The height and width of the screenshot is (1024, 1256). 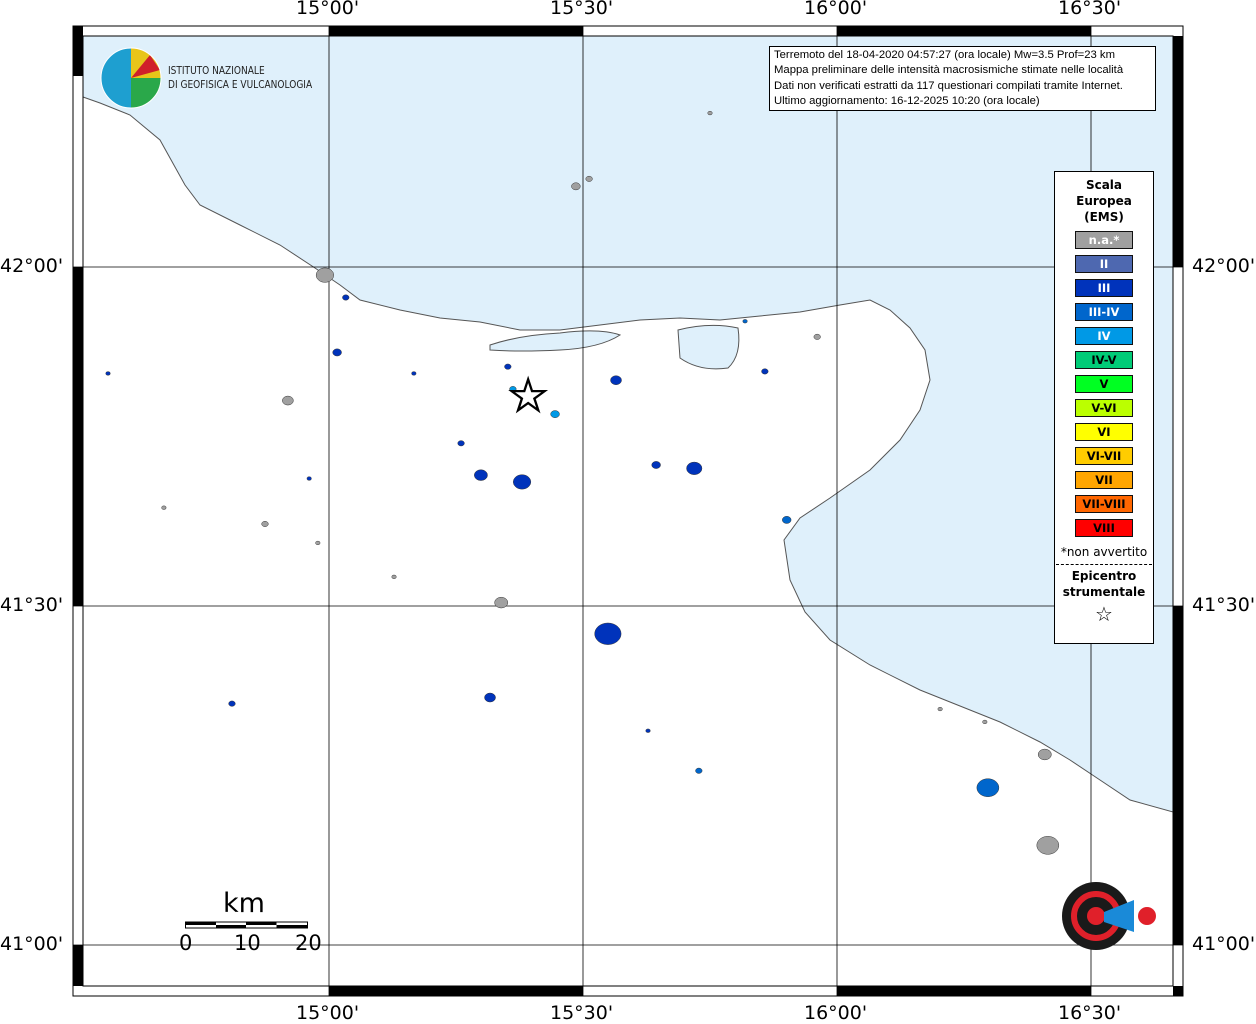 I want to click on scale-label: 0, so click(x=186, y=943).